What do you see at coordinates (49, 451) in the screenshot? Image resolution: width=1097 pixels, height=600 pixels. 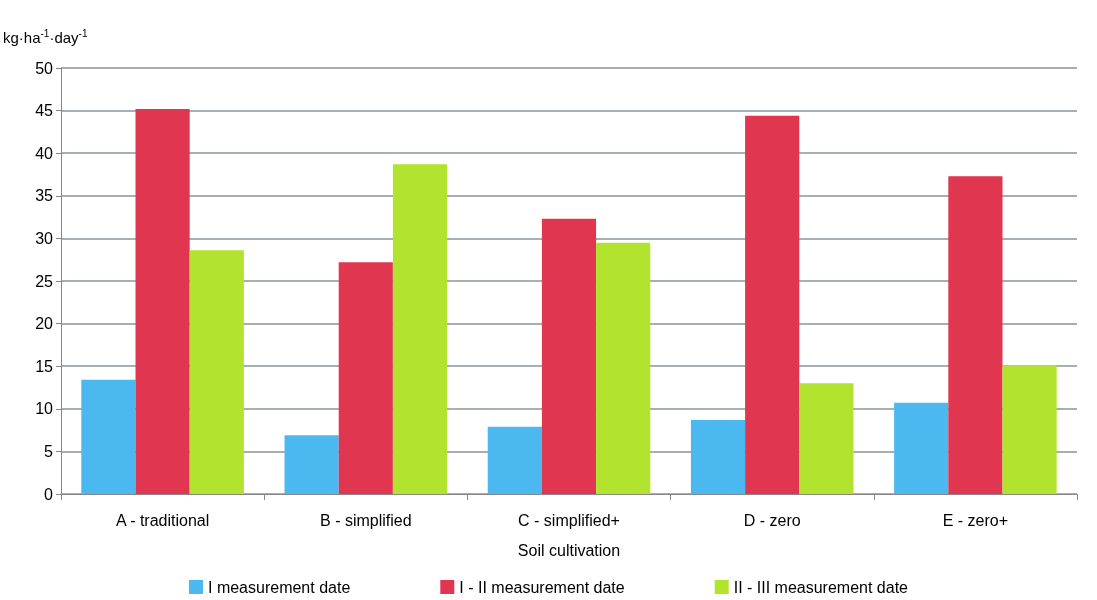 I see `y-tick-label: 5` at bounding box center [49, 451].